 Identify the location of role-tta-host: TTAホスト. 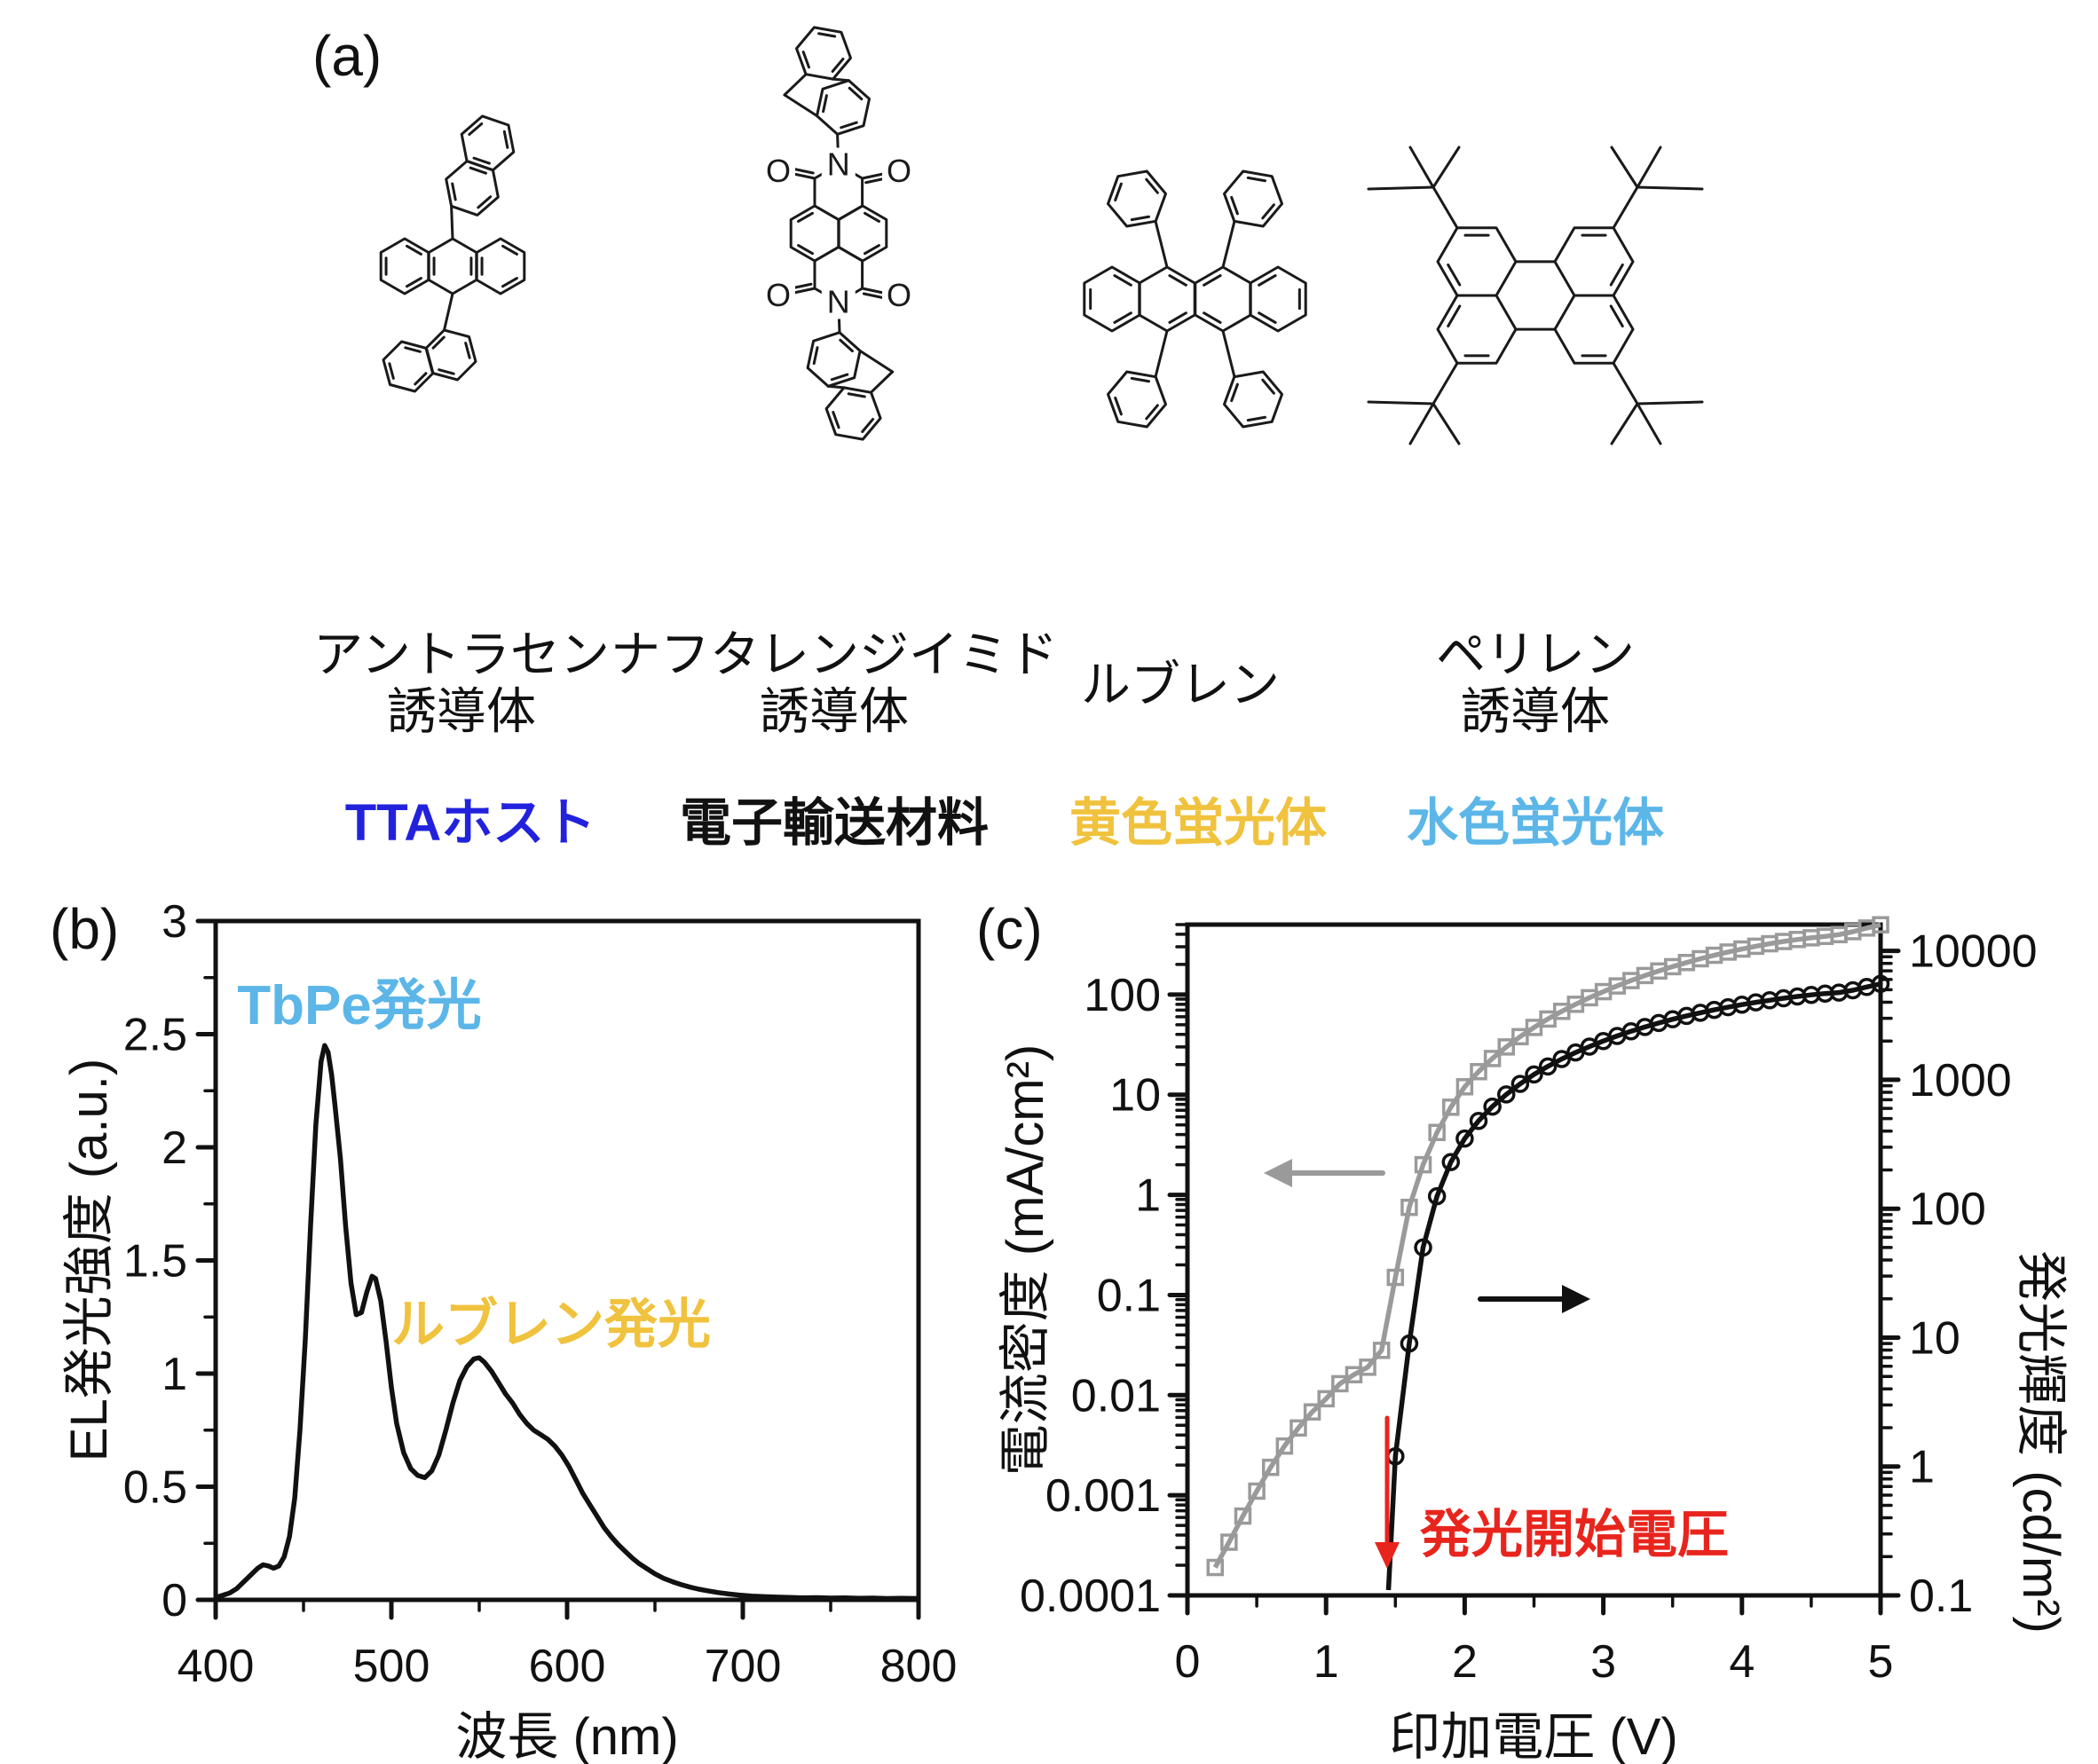
(470, 823).